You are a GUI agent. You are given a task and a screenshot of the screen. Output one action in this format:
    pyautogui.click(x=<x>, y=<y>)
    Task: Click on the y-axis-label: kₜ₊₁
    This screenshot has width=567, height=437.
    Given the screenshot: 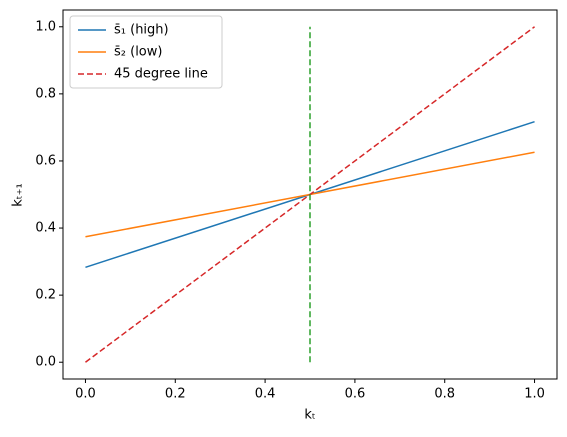 What is the action you would take?
    pyautogui.click(x=18, y=194)
    